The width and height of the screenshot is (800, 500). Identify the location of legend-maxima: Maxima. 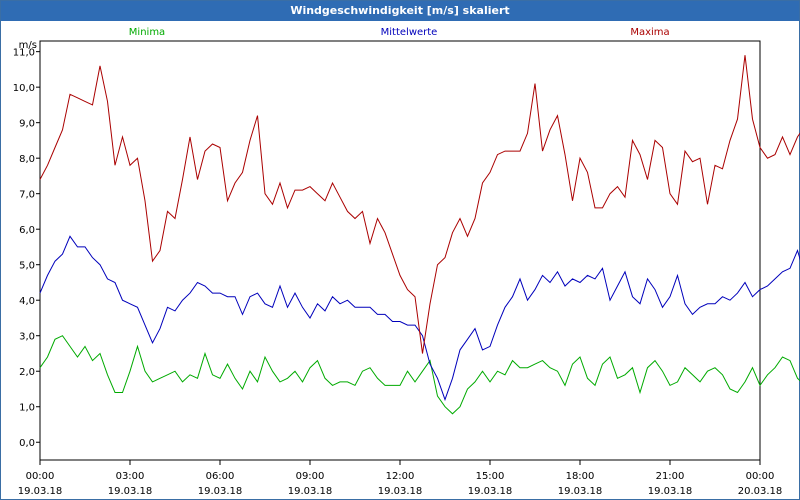
(649, 32).